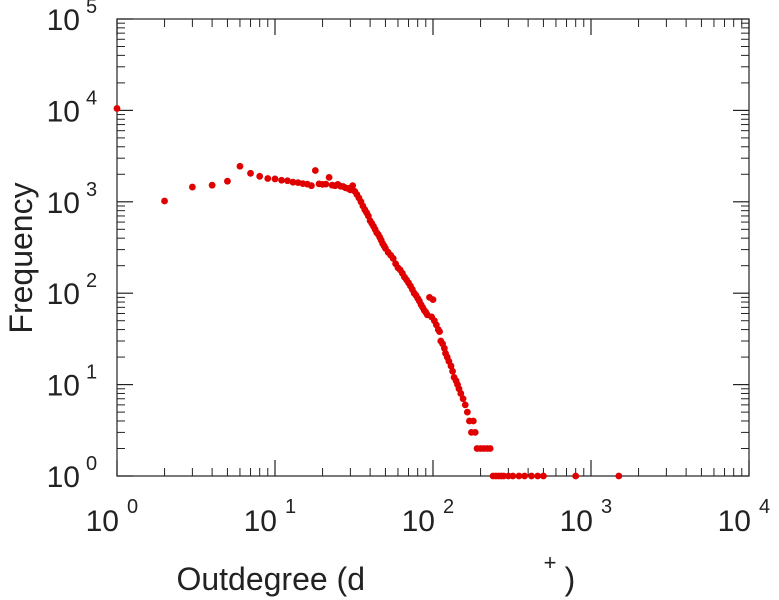 This screenshot has height=600, width=779. I want to click on x-tick-labels: 10 0 10 1 10 2 10 3 10 4, so click(428, 517).